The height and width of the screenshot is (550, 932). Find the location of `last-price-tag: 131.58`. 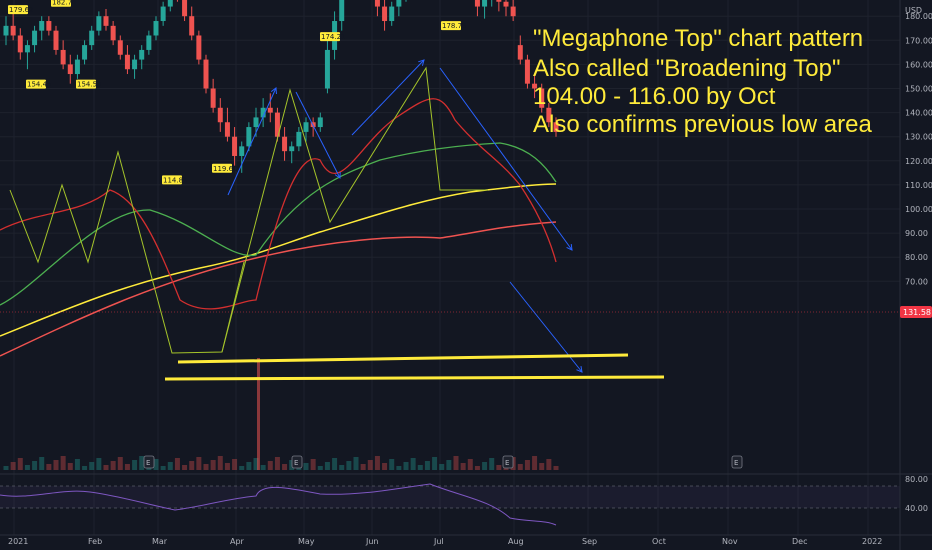

last-price-tag: 131.58 is located at coordinates (916, 312).